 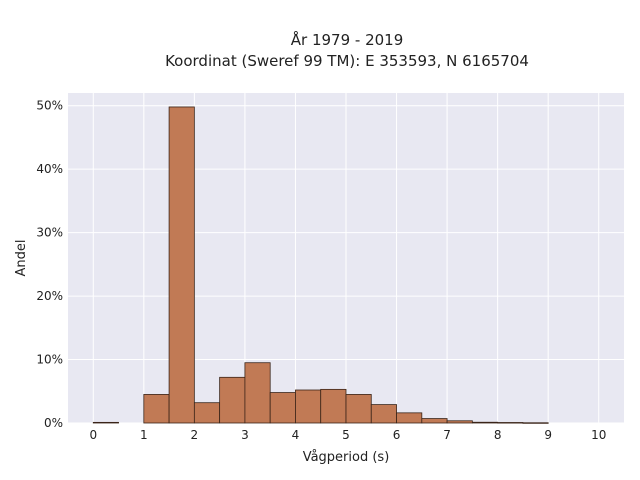 What do you see at coordinates (21, 258) in the screenshot?
I see `y-axis-label: Andel` at bounding box center [21, 258].